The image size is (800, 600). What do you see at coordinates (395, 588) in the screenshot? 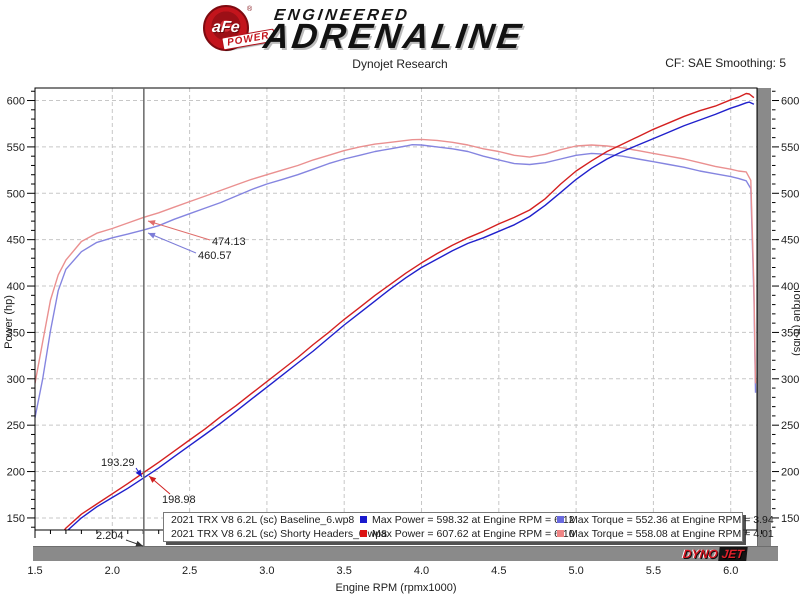
I see `x-axis-title: Engine RPM (rpmx1000)` at bounding box center [395, 588].